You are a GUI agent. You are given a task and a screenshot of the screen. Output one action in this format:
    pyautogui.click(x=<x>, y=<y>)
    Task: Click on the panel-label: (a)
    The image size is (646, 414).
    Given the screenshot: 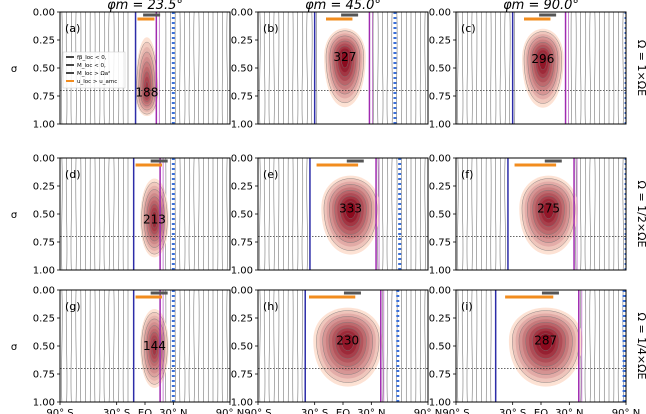 What is the action you would take?
    pyautogui.click(x=72, y=28)
    